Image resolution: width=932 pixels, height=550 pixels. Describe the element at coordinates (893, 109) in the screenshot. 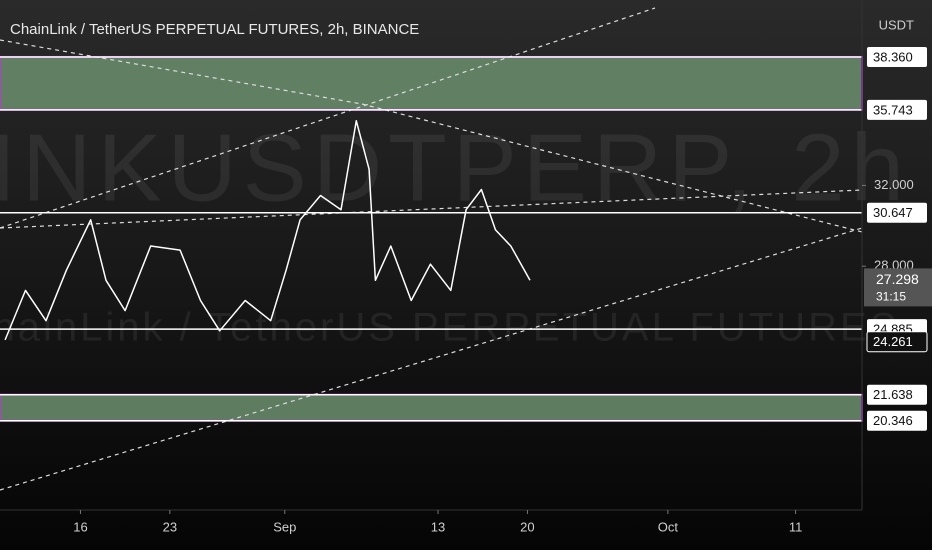

I see `level-label: 35.743` at that location.